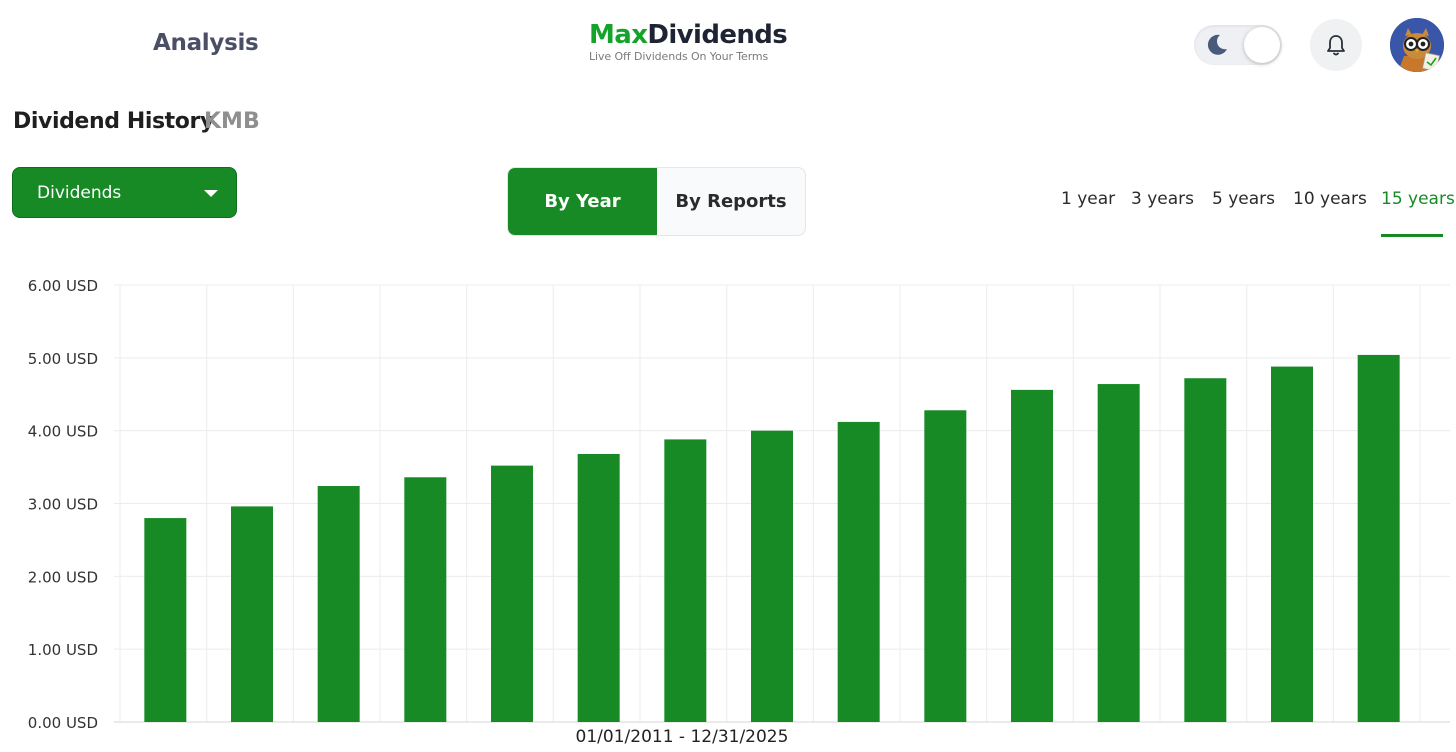 This screenshot has height=752, width=1456. I want to click on owl-avatar-icon, so click(1417, 45).